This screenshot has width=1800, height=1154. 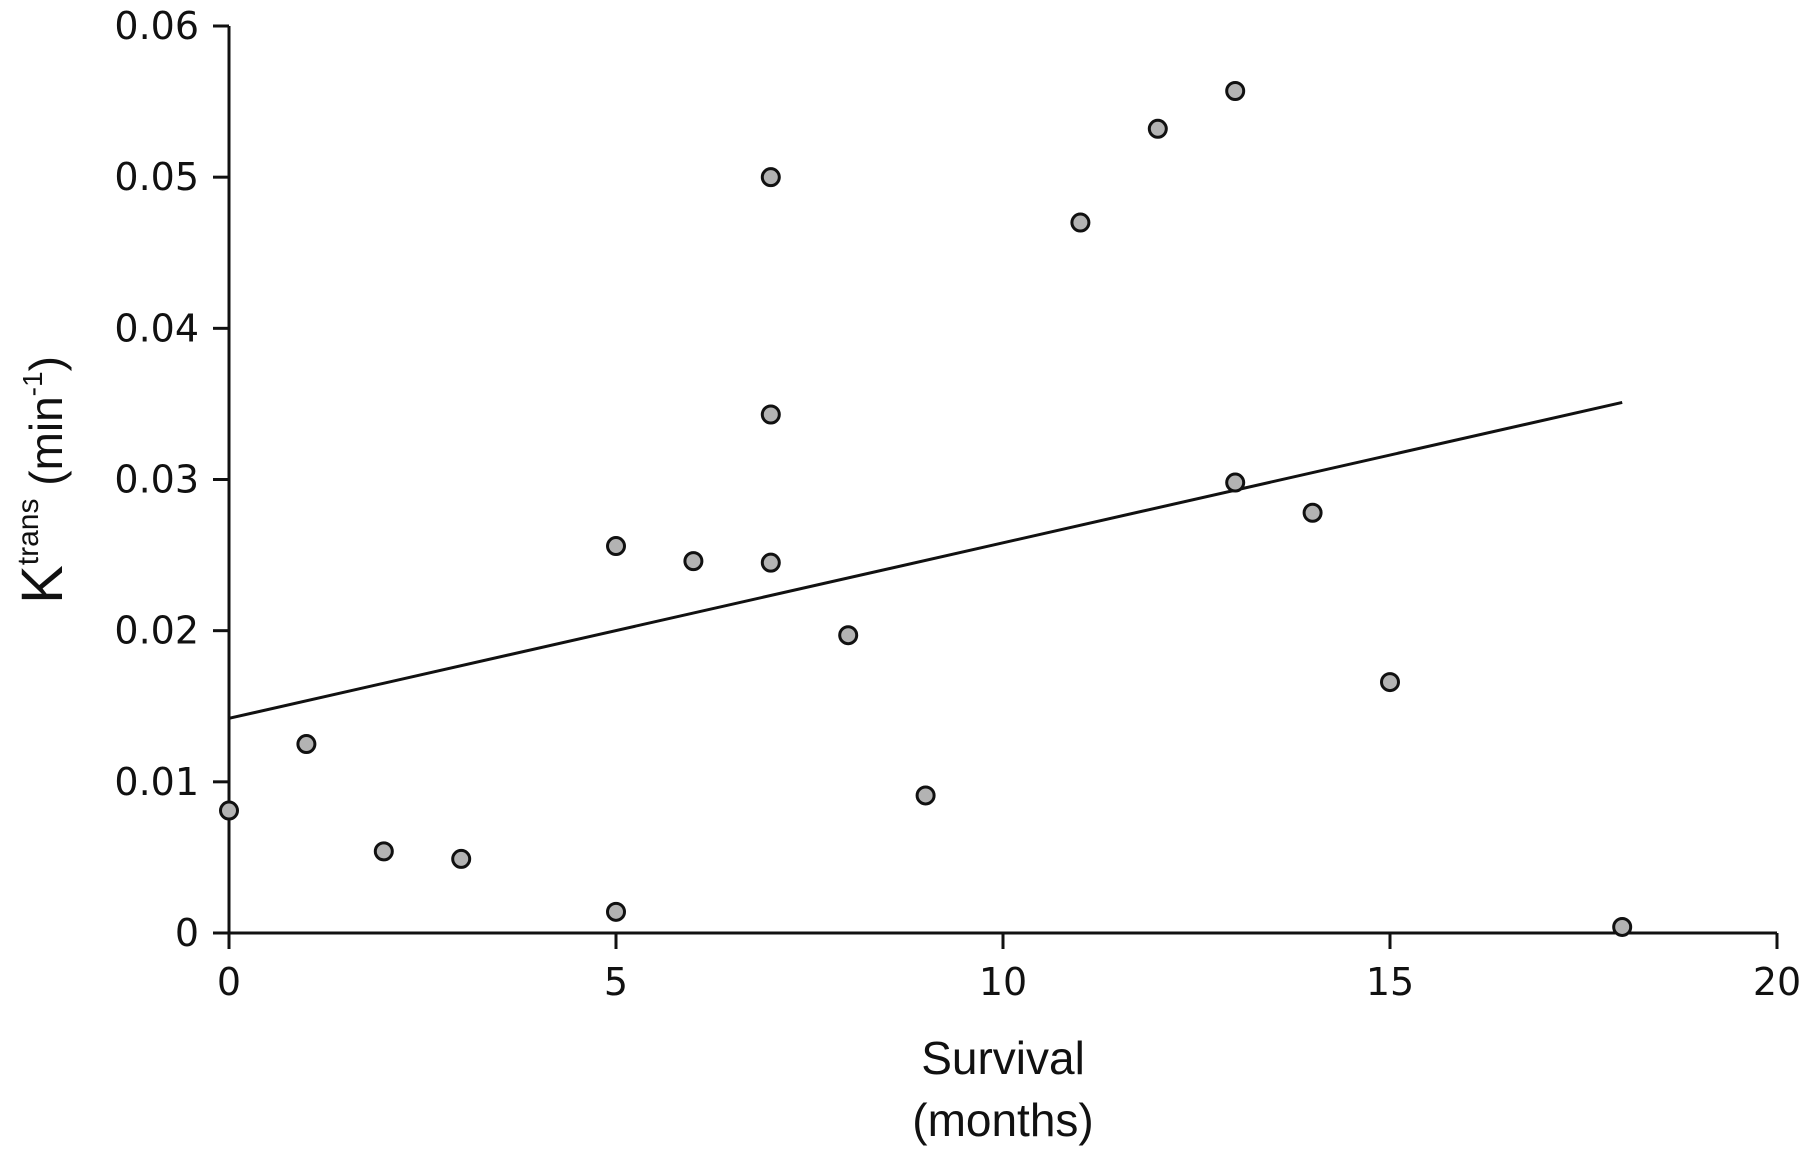 I want to click on y-tick-label: 0.03, so click(x=156, y=480).